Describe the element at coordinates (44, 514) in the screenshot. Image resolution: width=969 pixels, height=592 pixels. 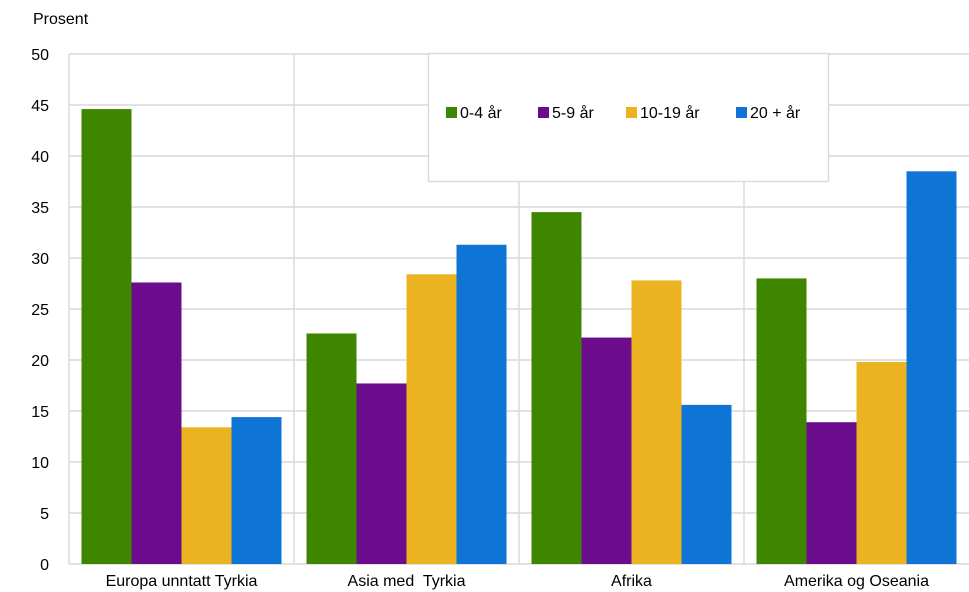
I see `y-tick-label: 5` at that location.